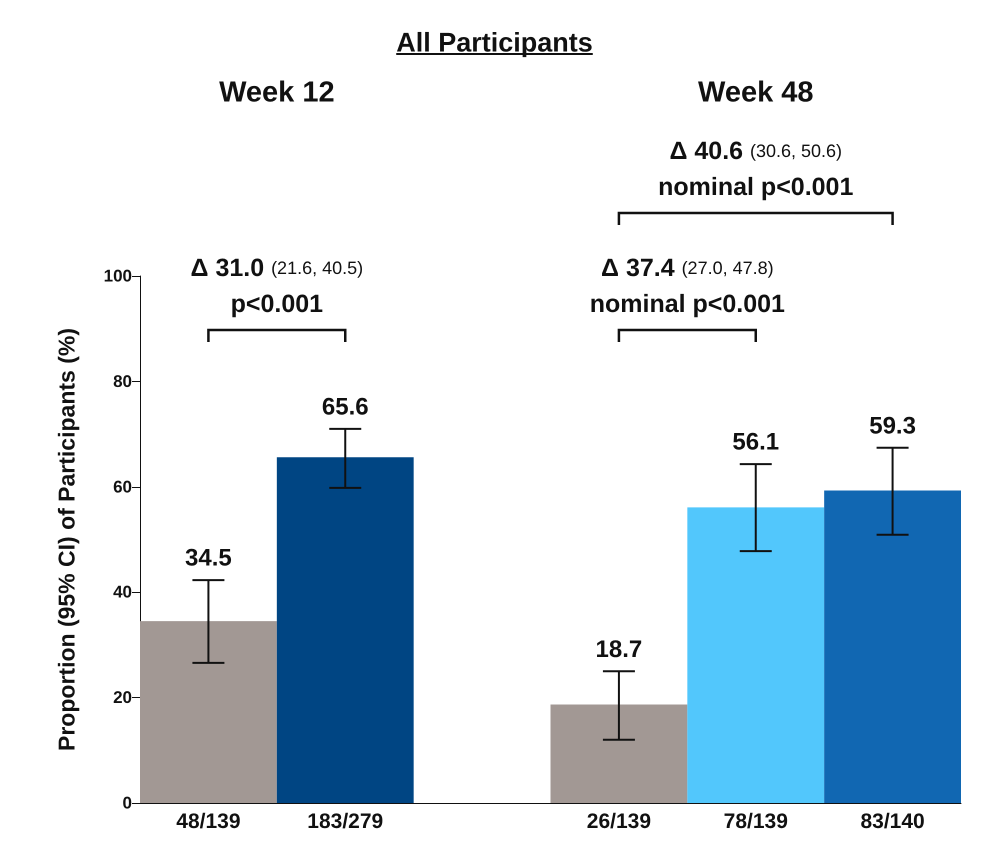  What do you see at coordinates (892, 426) in the screenshot?
I see `data-label: 59.3` at bounding box center [892, 426].